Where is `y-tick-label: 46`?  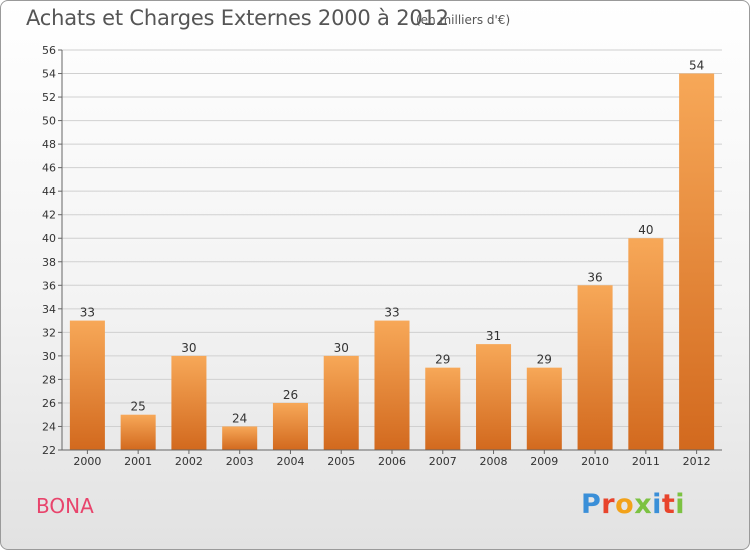 y-tick-label: 46 is located at coordinates (49, 168).